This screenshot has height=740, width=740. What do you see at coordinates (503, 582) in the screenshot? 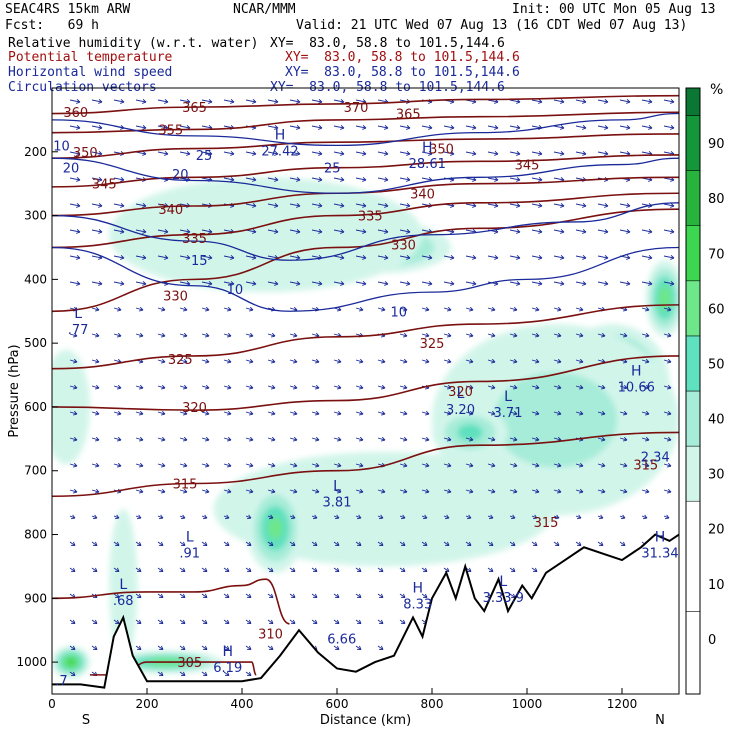
I see `extremum-letter-10: L` at bounding box center [503, 582].